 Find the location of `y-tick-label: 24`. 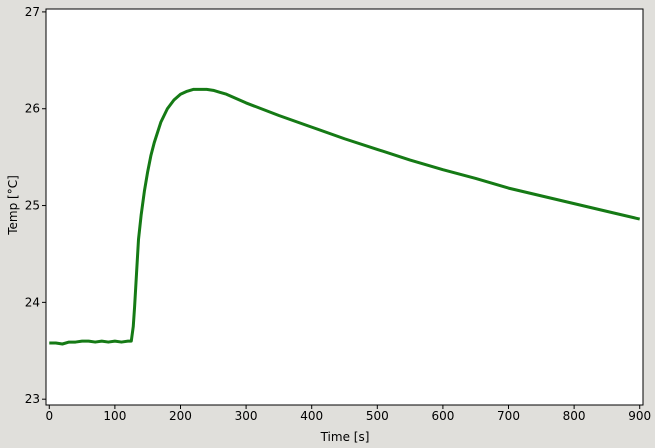

y-tick-label: 24 is located at coordinates (32, 302).